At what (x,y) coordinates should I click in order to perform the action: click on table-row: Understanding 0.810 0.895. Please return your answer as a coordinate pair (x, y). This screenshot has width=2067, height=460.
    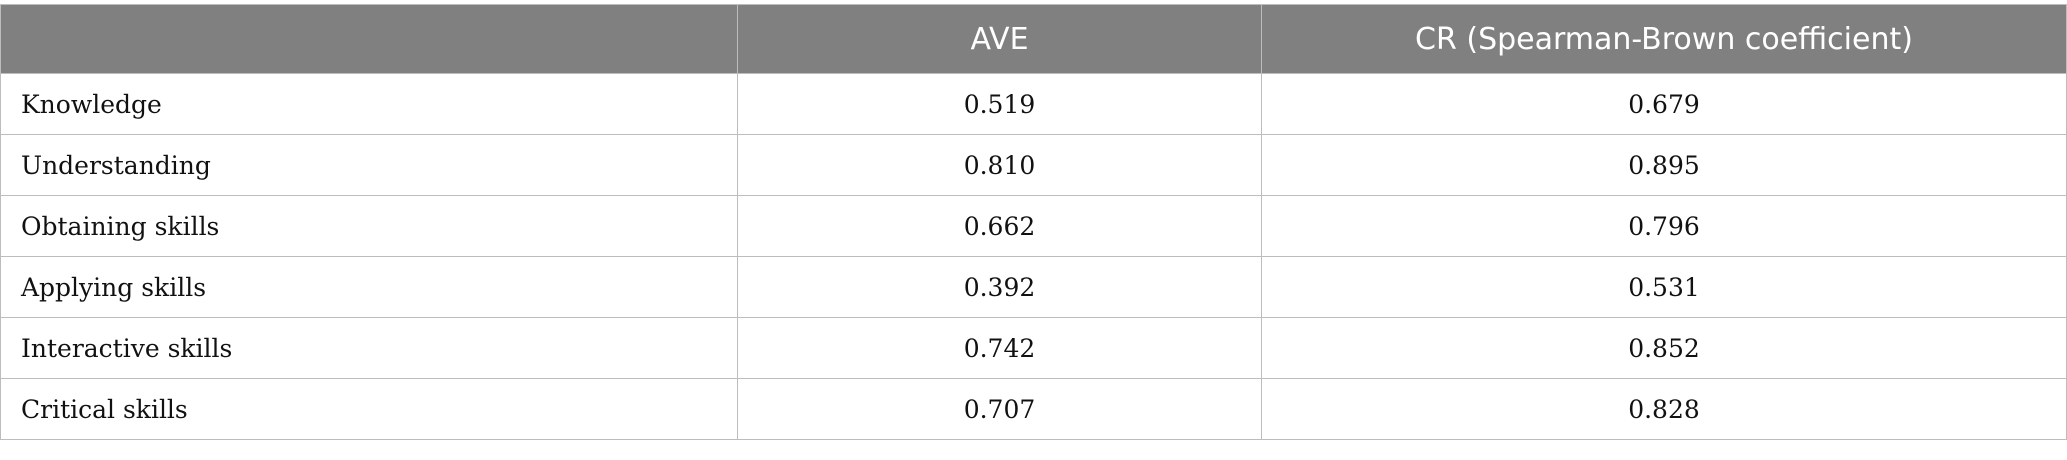
    Looking at the image, I should click on (1033, 165).